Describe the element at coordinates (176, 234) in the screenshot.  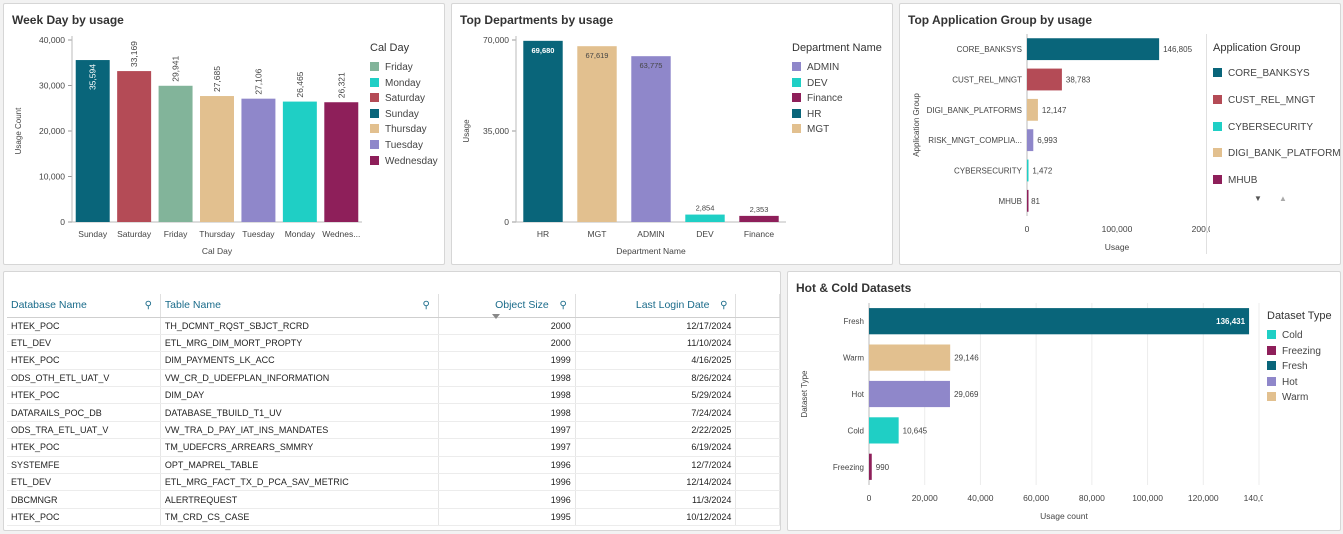
I see `x-tick-label: Friday` at that location.